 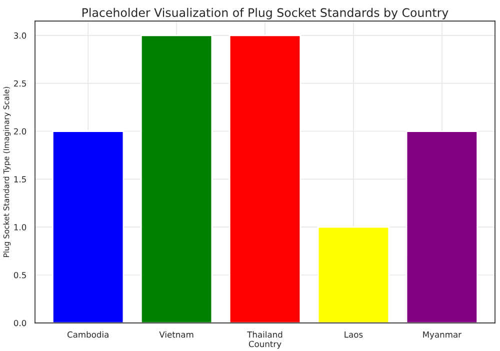 What do you see at coordinates (20, 131) in the screenshot?
I see `y-tick-label: 2.0` at bounding box center [20, 131].